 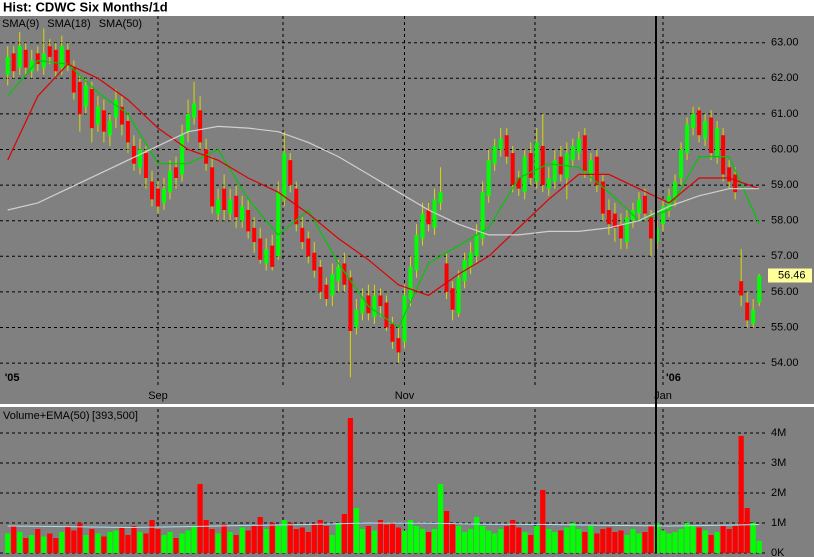 What do you see at coordinates (158, 396) in the screenshot?
I see `x-tick-label: Sep` at bounding box center [158, 396].